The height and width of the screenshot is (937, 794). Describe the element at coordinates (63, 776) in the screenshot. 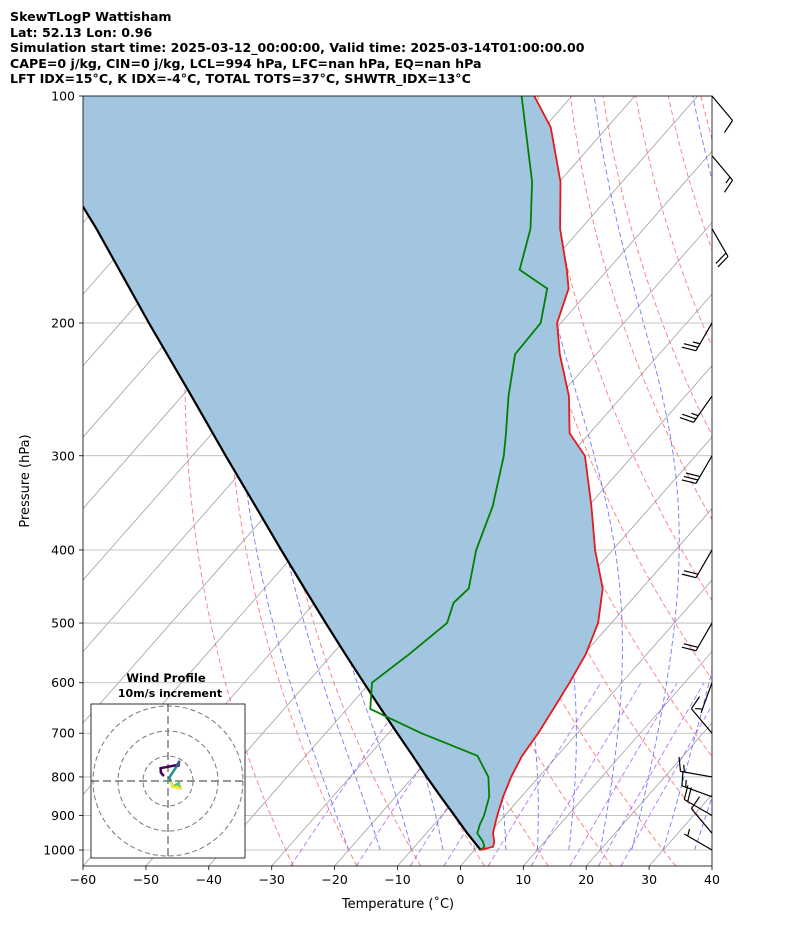

I see `y-tick-label: 800` at that location.